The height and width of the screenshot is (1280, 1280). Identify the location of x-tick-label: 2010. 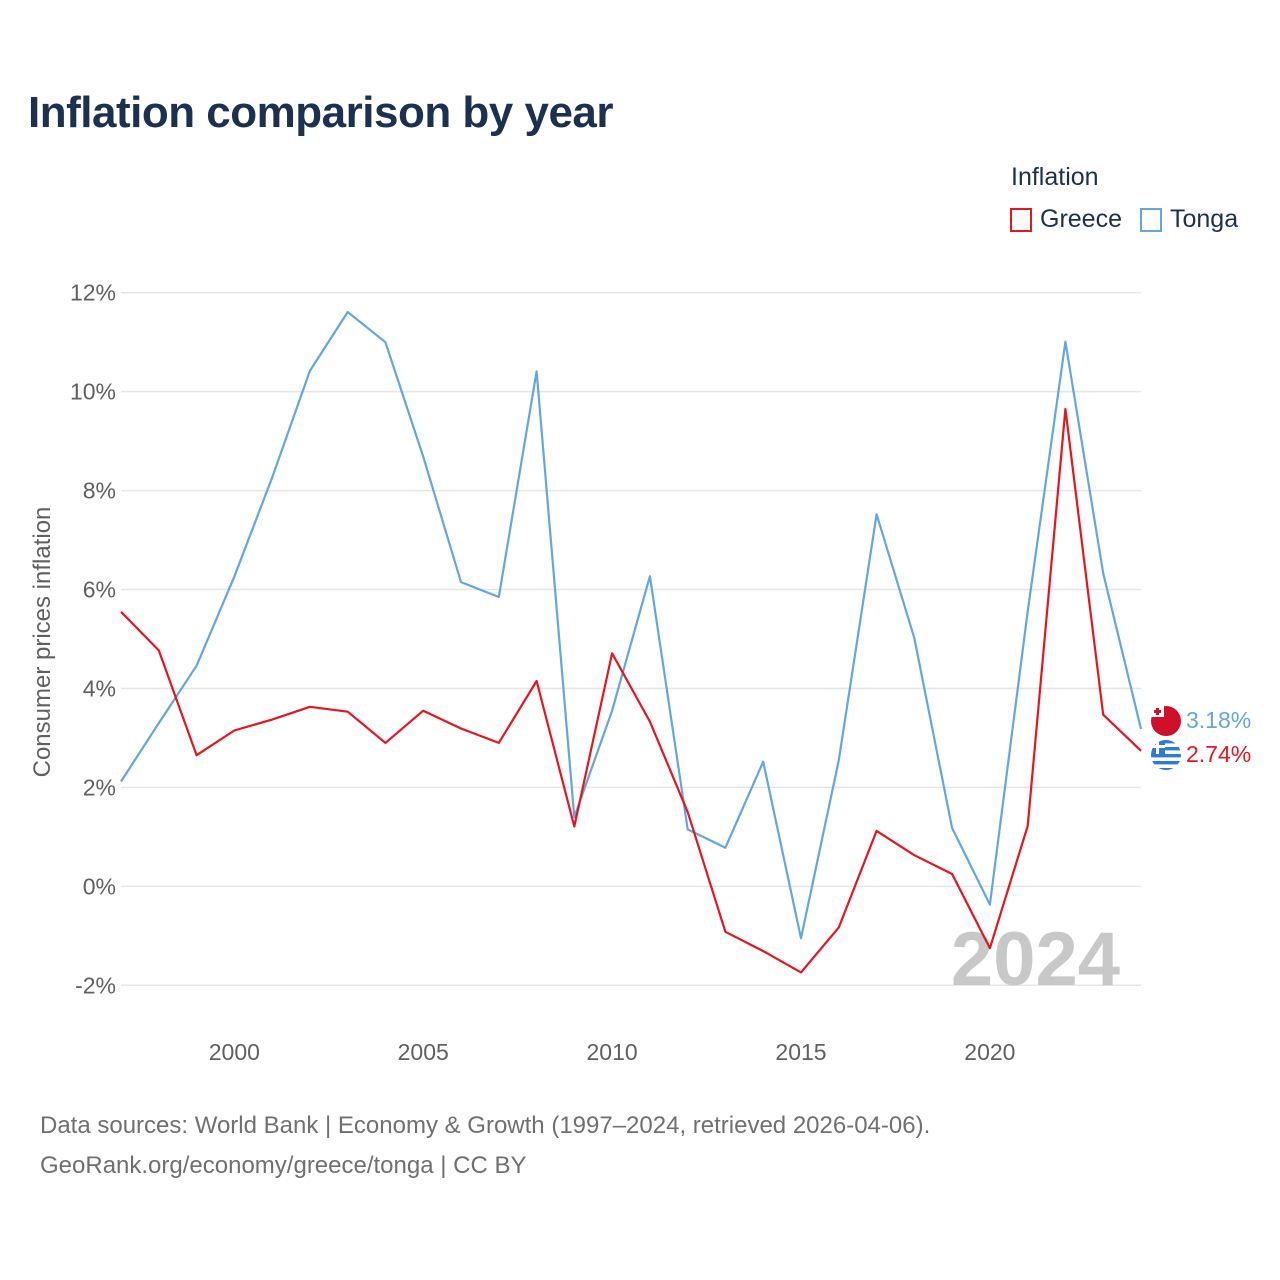
(612, 1052).